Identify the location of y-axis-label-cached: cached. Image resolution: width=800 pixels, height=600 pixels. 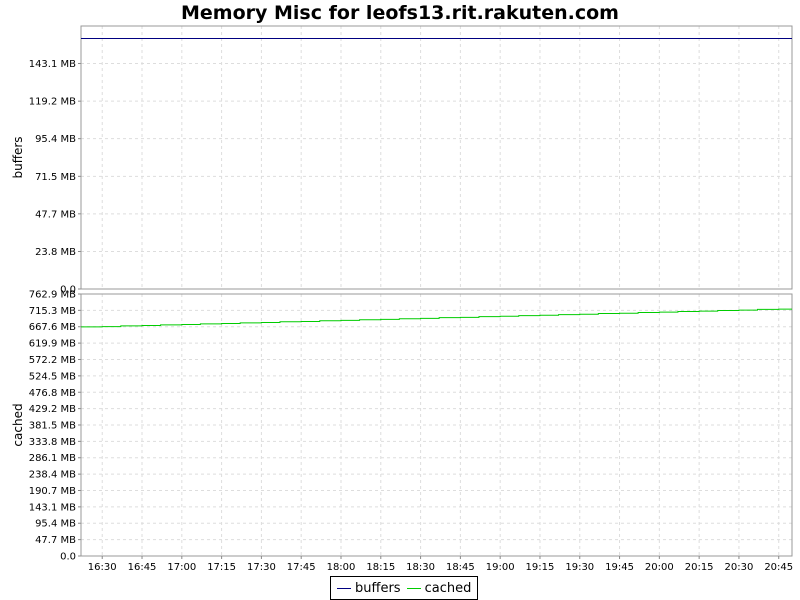
(18, 424).